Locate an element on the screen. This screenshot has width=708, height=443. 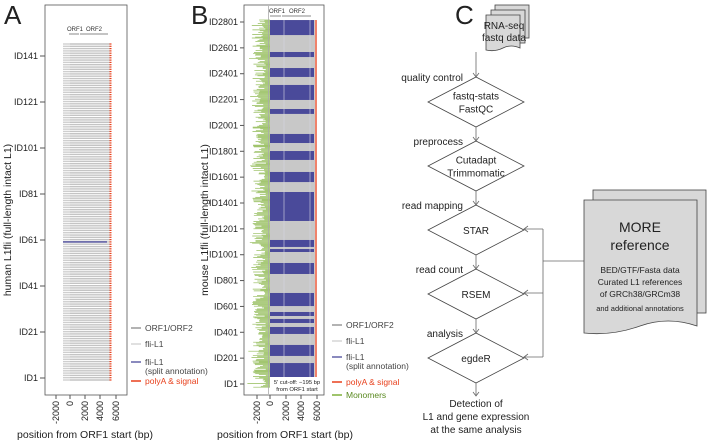
panel-b-rows is located at coordinates (282, 203).